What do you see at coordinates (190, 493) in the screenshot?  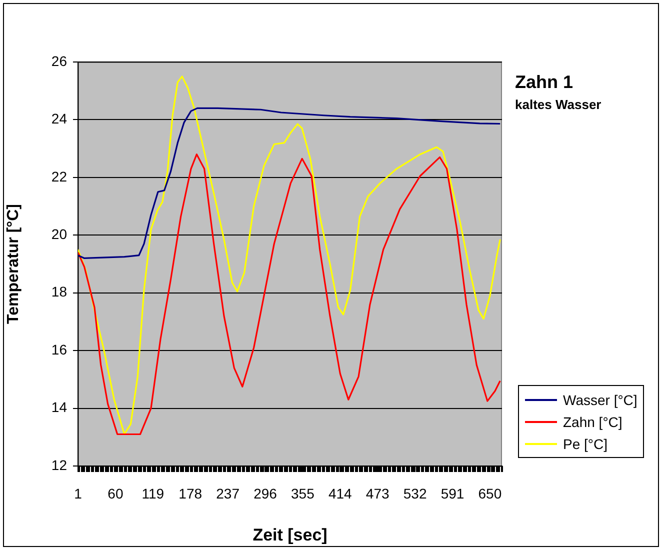 I see `x-tick-label: 178` at bounding box center [190, 493].